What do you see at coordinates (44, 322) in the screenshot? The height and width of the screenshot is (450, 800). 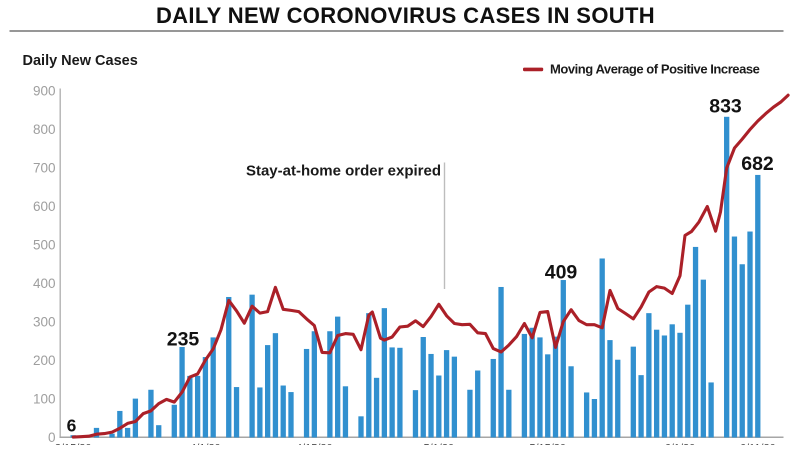 I see `svg-text: 300` at bounding box center [44, 322].